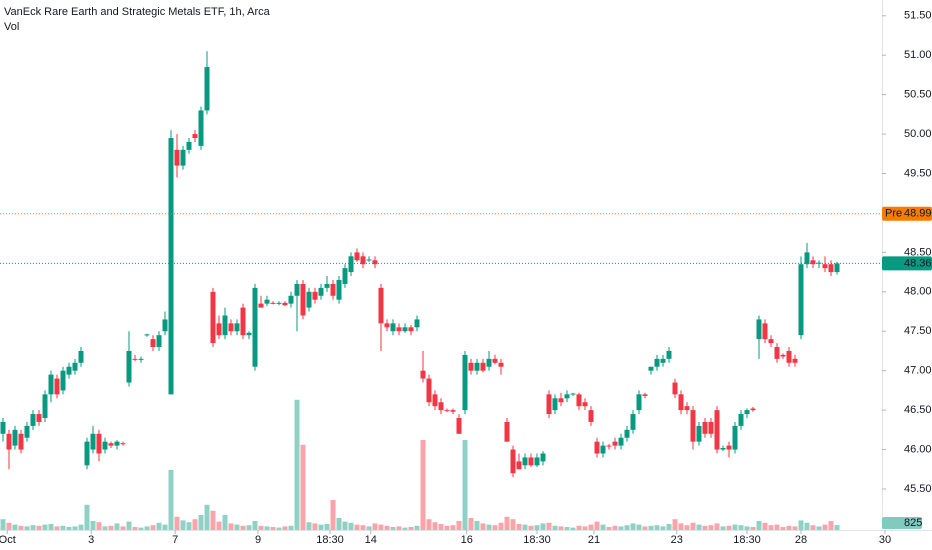  I want to click on y-tick-label: 50.00, so click(918, 134).